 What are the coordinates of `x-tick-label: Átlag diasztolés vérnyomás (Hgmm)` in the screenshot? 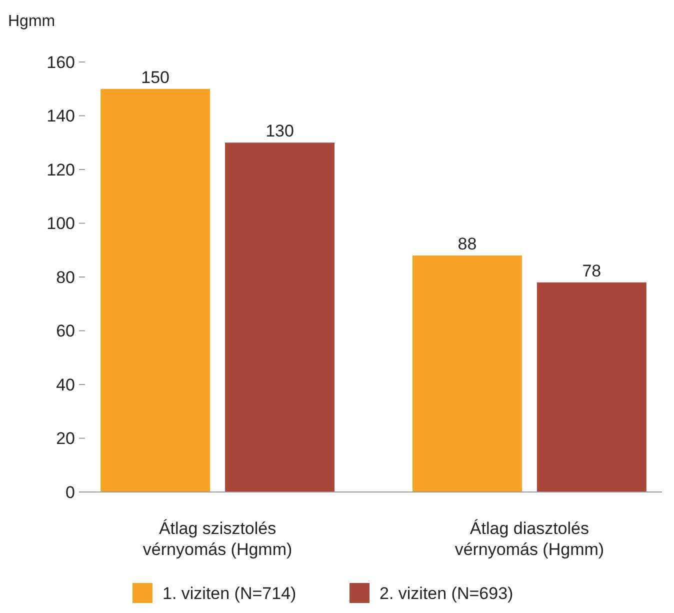 It's located at (529, 539).